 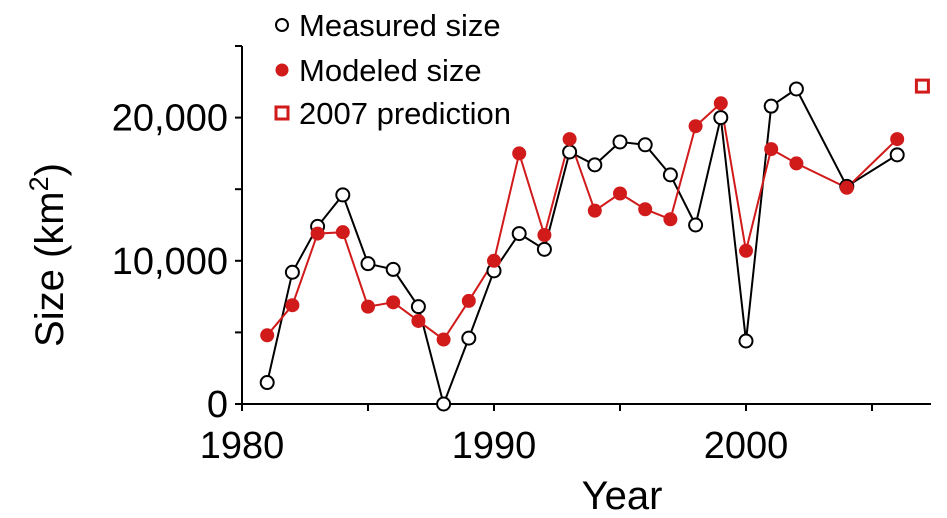 I want to click on y-tick-label: 20,000, so click(x=170, y=119).